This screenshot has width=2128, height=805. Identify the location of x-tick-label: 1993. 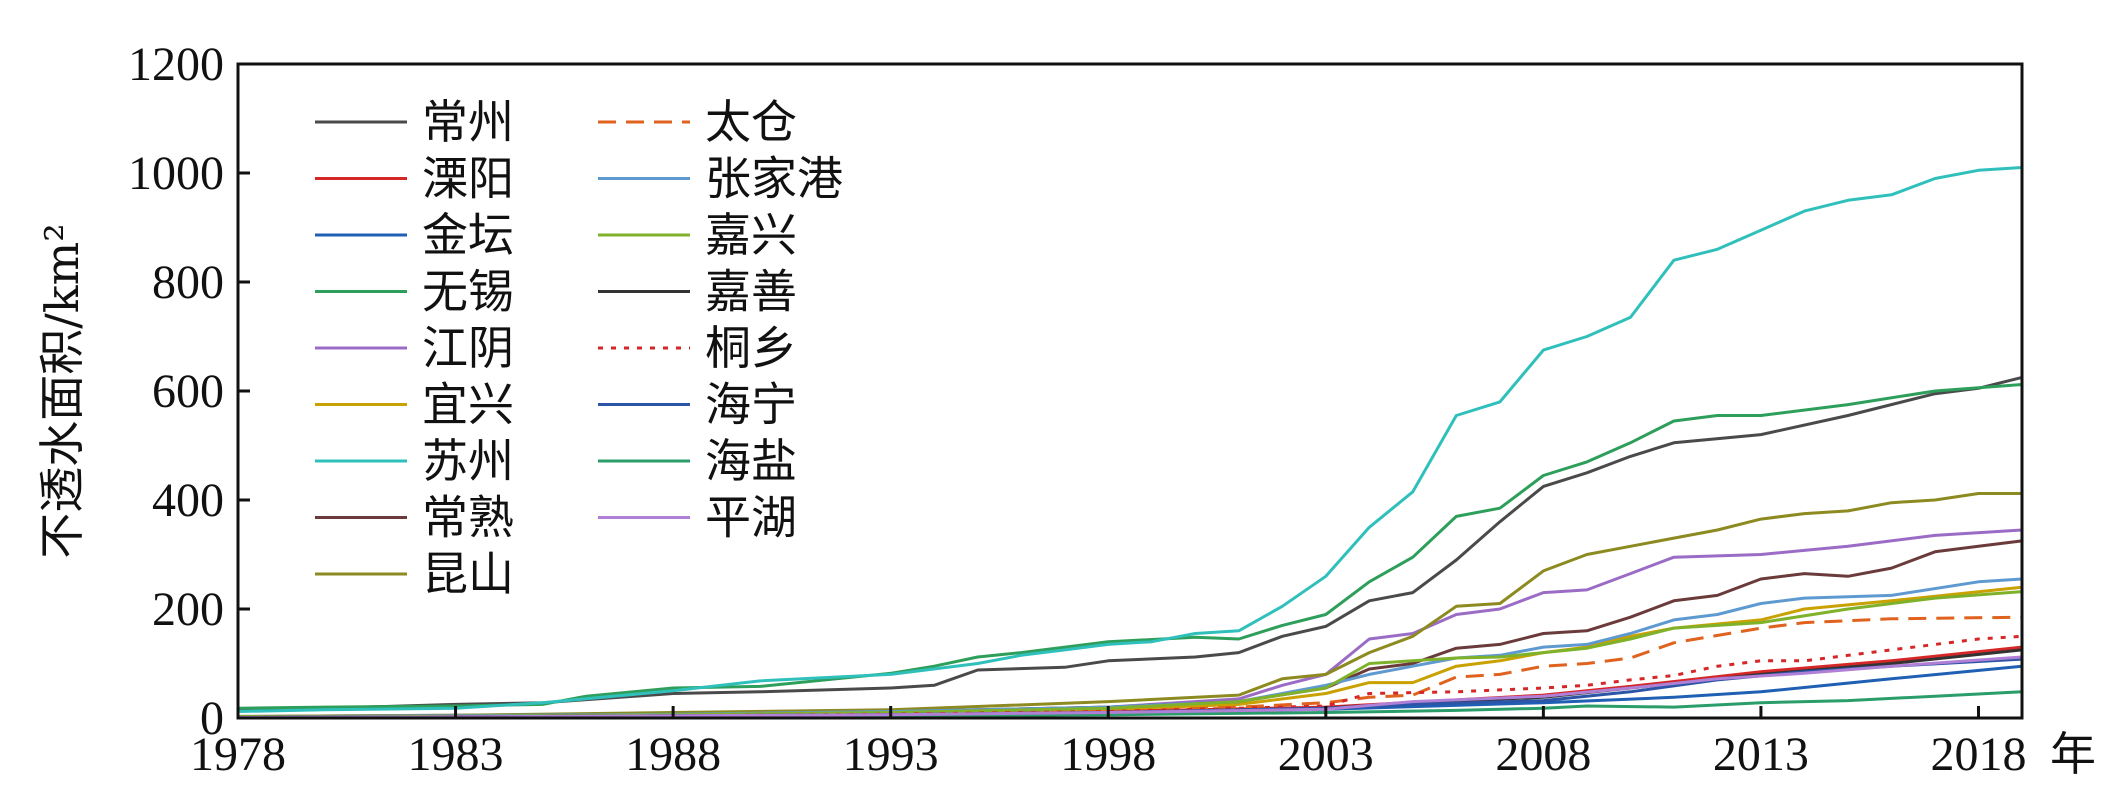
(891, 754).